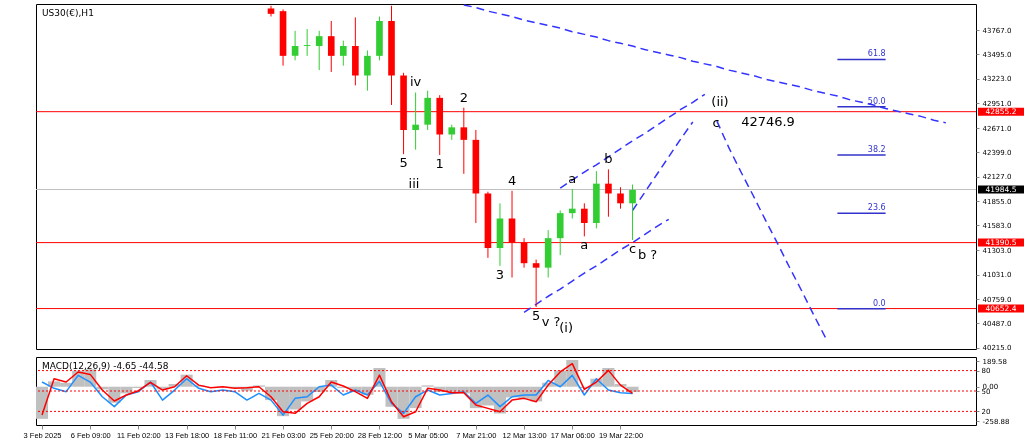 Image resolution: width=1024 pixels, height=441 pixels. What do you see at coordinates (876, 208) in the screenshot?
I see `series-label: 23.6` at bounding box center [876, 208].